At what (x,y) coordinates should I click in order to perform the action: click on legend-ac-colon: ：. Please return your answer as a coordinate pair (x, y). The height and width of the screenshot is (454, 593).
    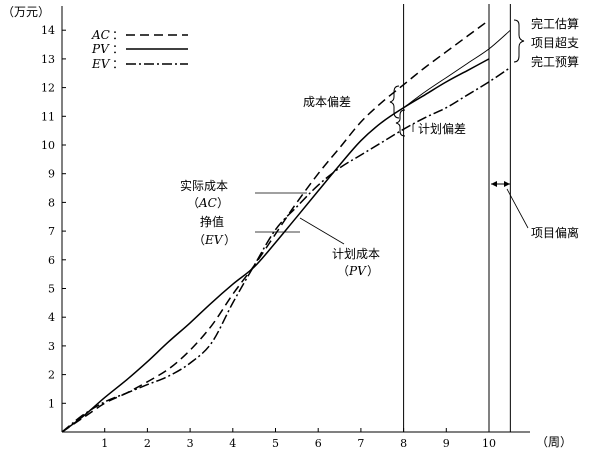
    Looking at the image, I should click on (118, 35).